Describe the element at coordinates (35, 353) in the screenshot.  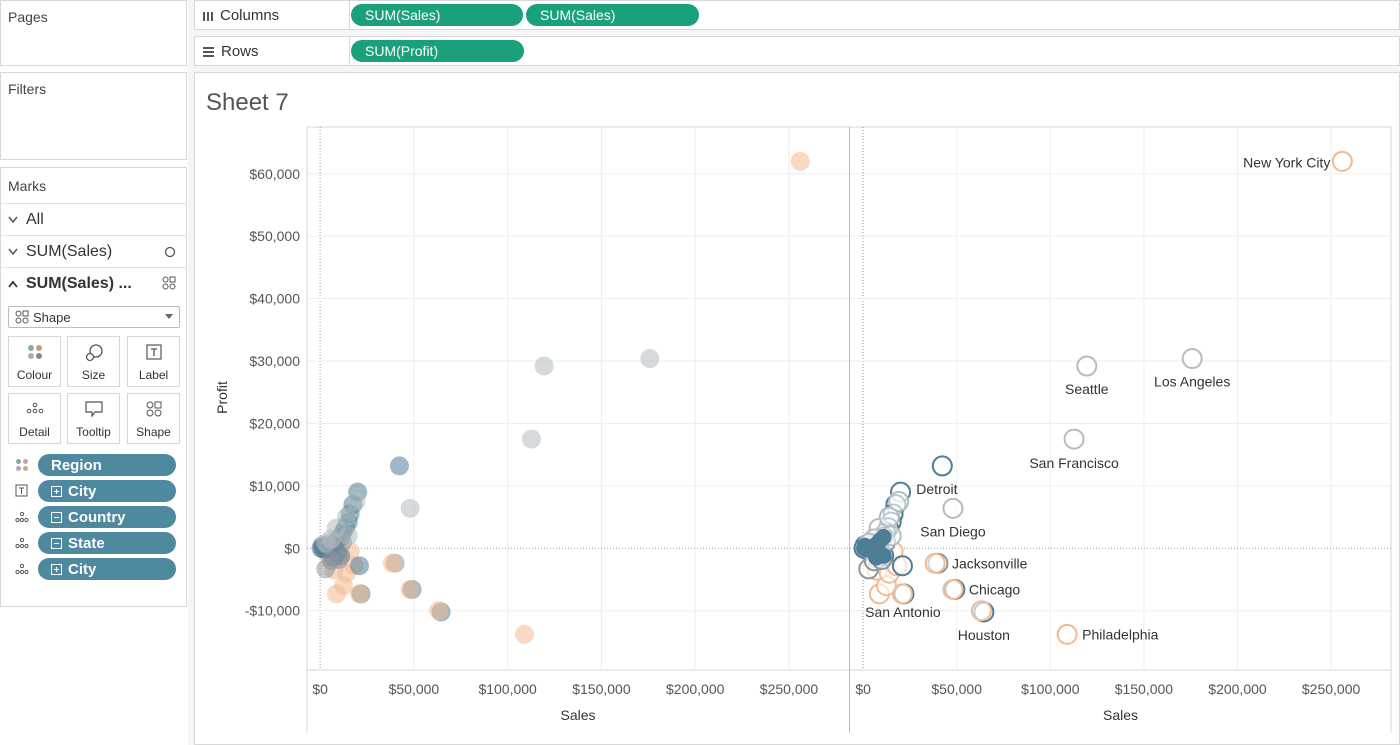
I see `colour-icon` at that location.